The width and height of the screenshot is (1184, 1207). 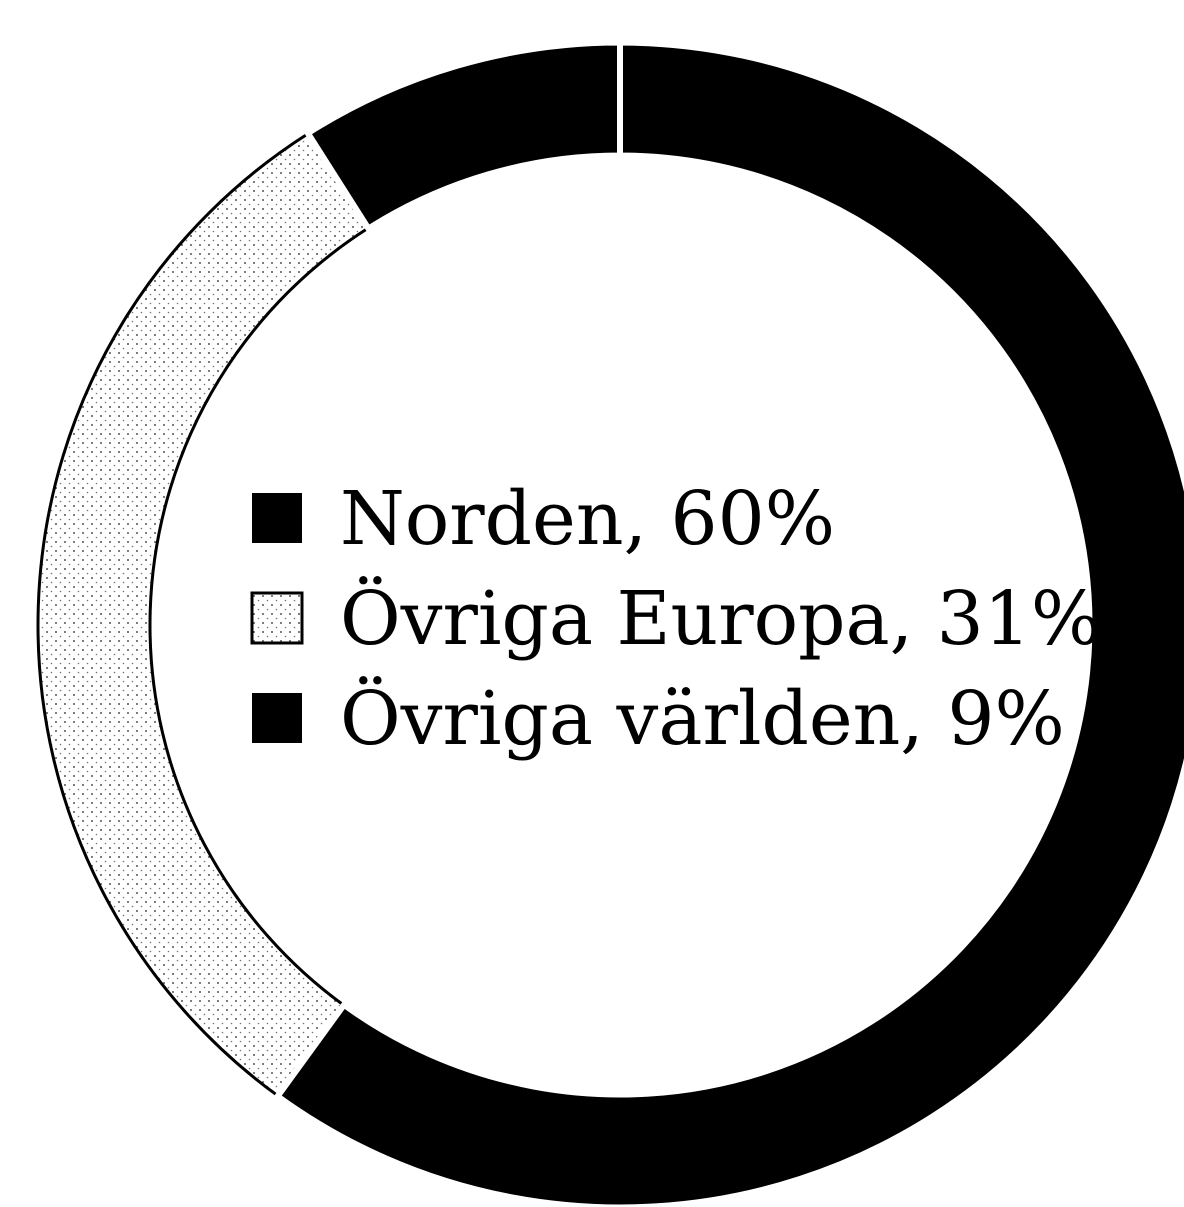 I want to click on legend-label-2: Övriga världen, 9%, so click(x=702, y=718).